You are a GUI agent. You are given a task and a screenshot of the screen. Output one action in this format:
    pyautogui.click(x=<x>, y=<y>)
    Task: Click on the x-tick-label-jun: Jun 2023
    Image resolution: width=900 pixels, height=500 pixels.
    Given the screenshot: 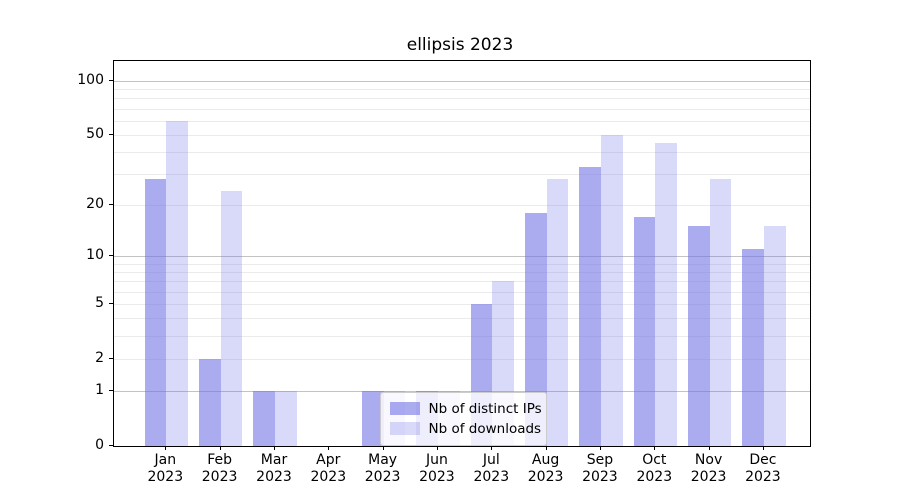 What is the action you would take?
    pyautogui.click(x=437, y=468)
    